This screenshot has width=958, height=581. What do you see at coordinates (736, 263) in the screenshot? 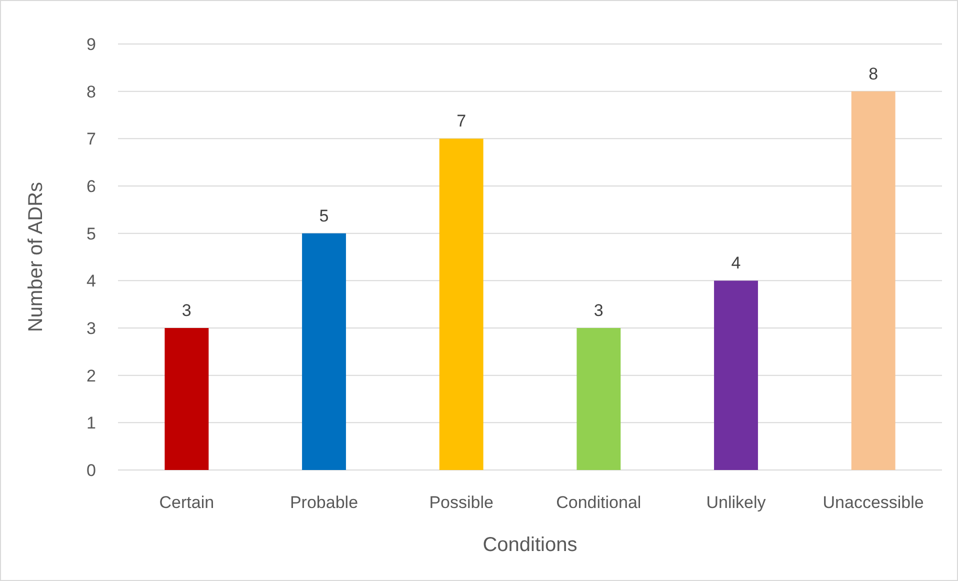
I see `data-label: 4` at bounding box center [736, 263].